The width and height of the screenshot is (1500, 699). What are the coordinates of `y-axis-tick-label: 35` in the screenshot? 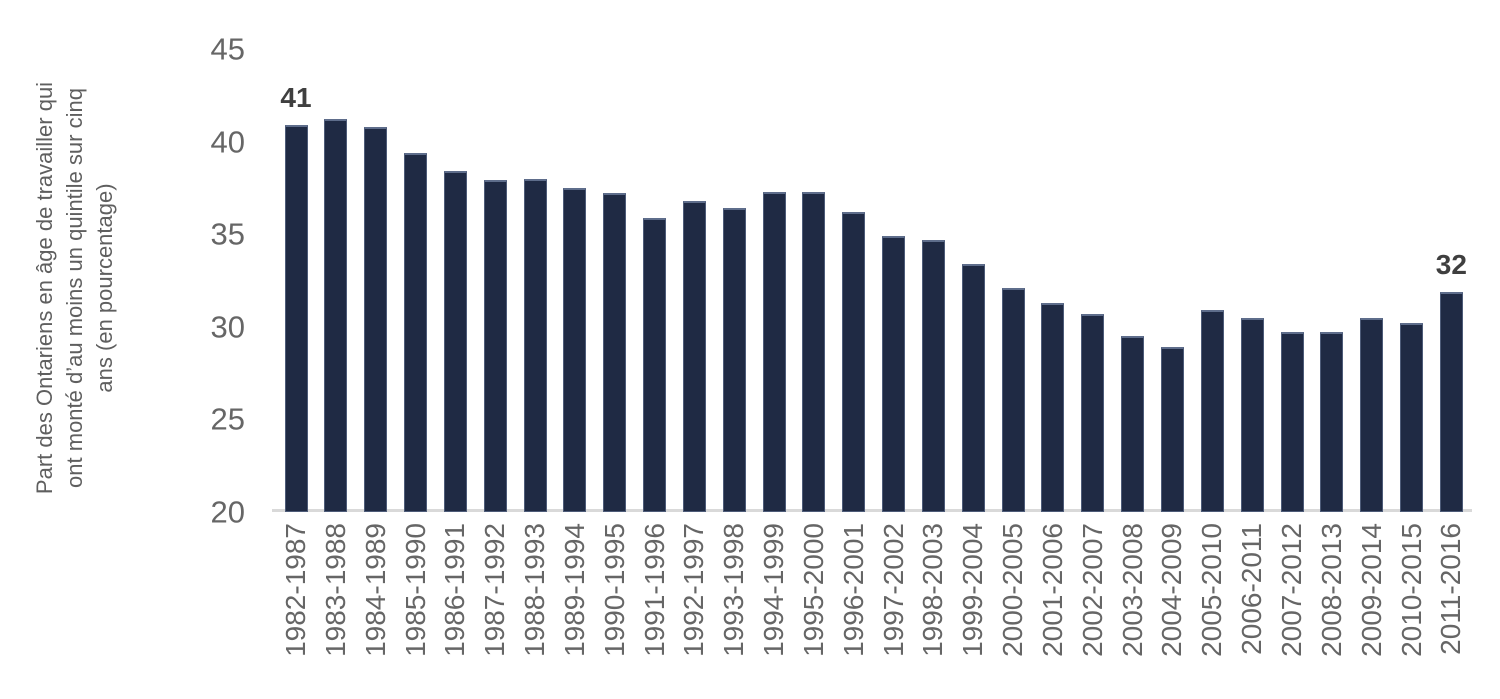 It's located at (227, 234).